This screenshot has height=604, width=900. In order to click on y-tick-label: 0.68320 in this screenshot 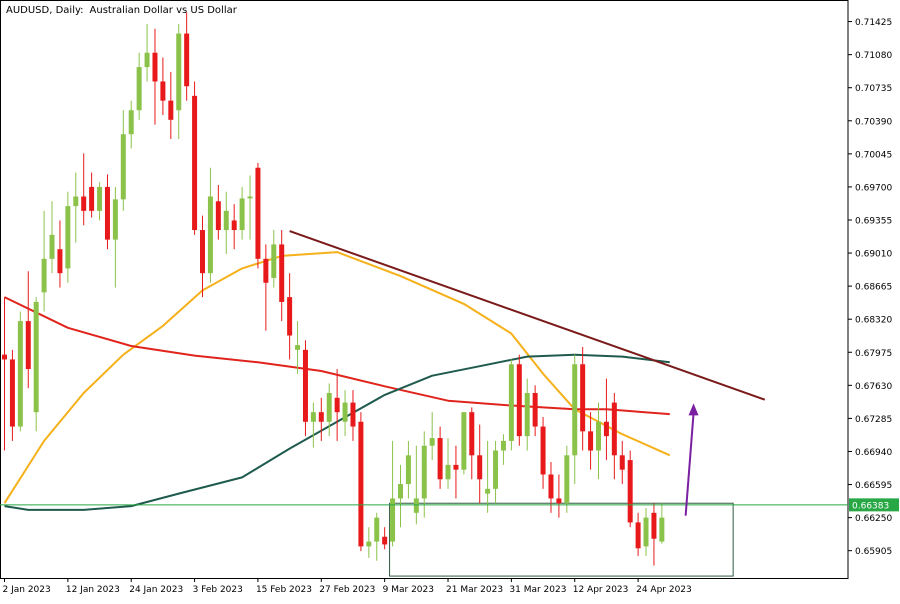, I will do `click(873, 321)`.